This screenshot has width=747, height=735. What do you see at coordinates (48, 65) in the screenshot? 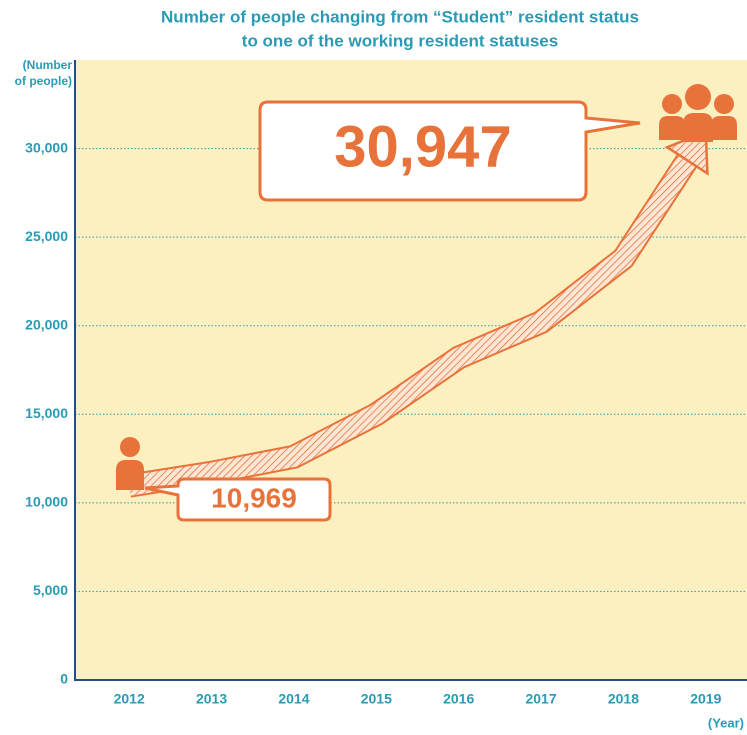
I see `y-axis-label: (Number` at bounding box center [48, 65].